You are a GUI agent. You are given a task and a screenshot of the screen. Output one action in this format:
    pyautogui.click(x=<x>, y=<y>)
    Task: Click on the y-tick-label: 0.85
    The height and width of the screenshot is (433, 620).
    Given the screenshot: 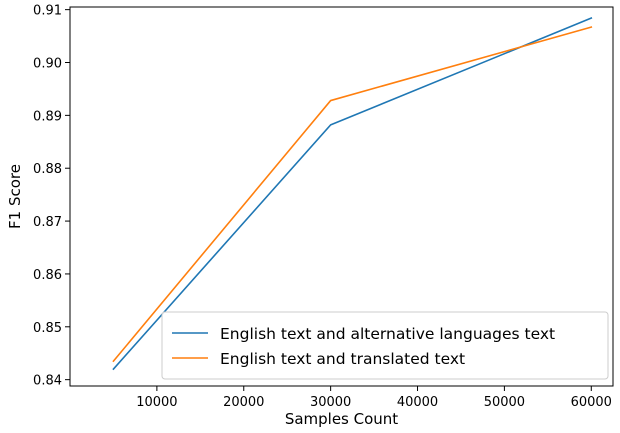 What is the action you would take?
    pyautogui.click(x=47, y=328)
    